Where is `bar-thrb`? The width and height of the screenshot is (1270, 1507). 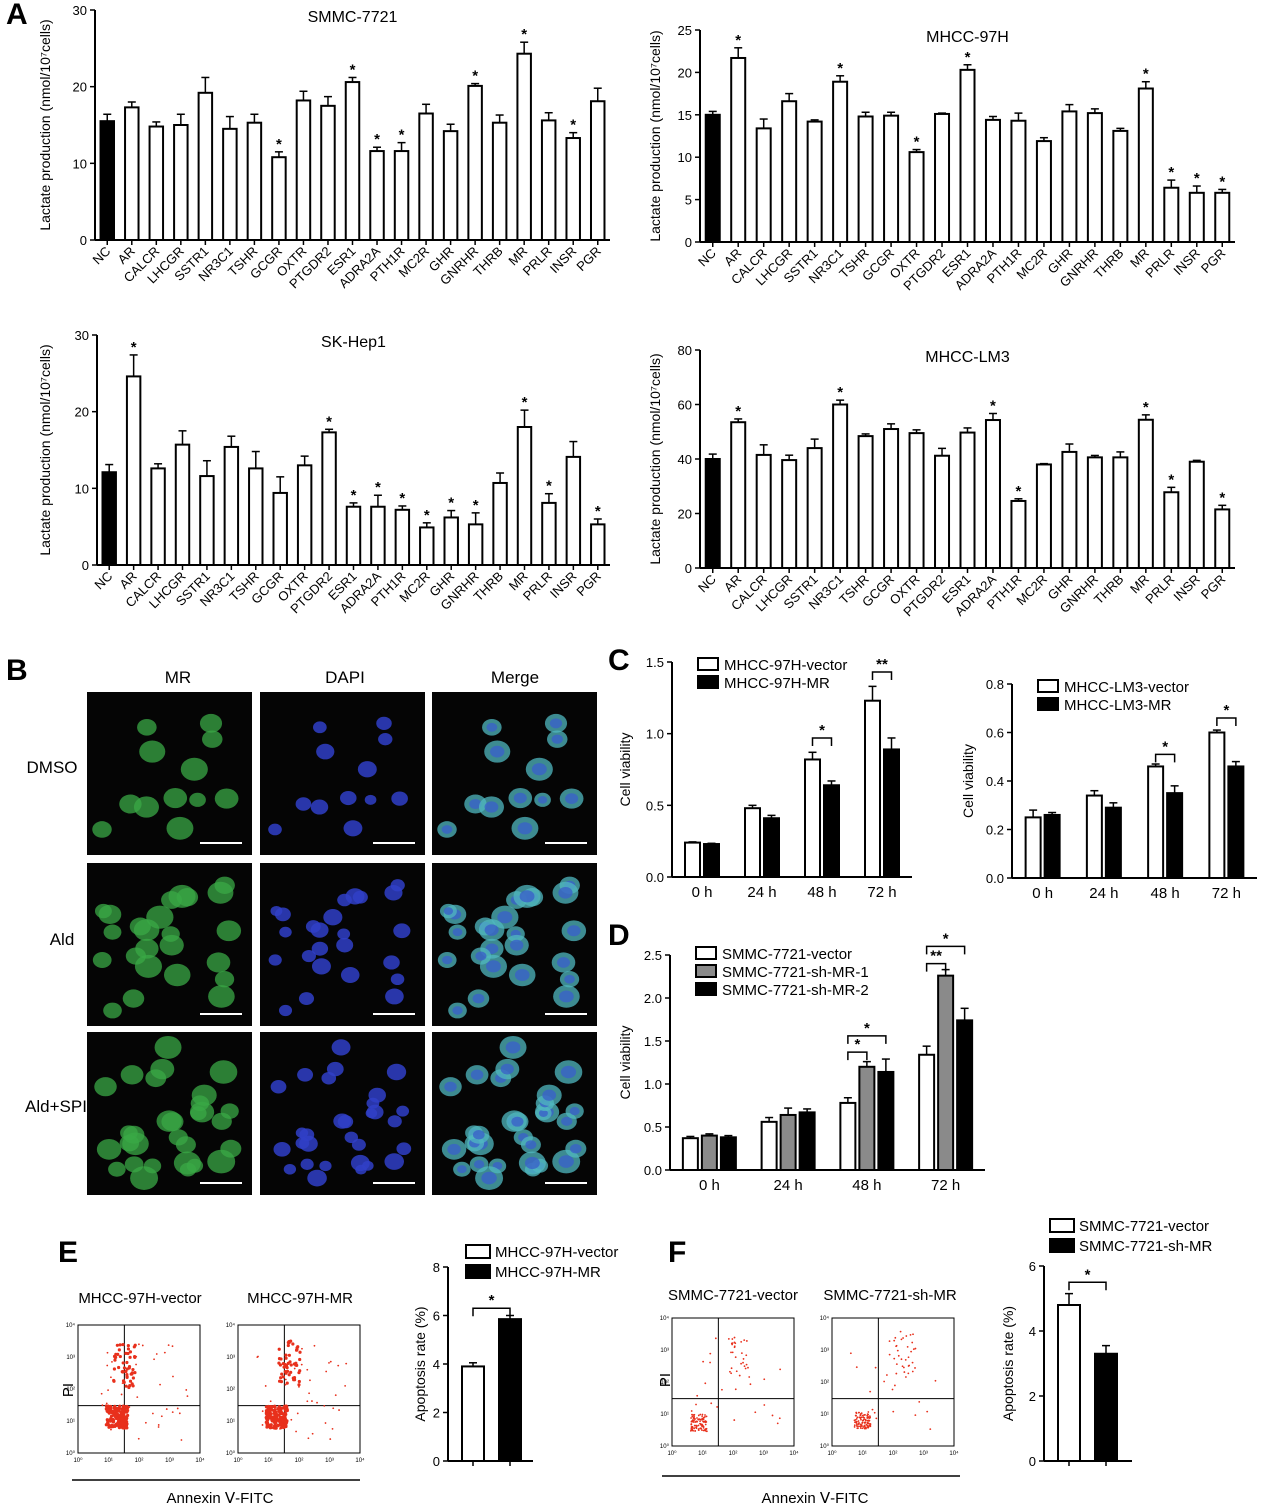 bar-thrb is located at coordinates (1120, 186).